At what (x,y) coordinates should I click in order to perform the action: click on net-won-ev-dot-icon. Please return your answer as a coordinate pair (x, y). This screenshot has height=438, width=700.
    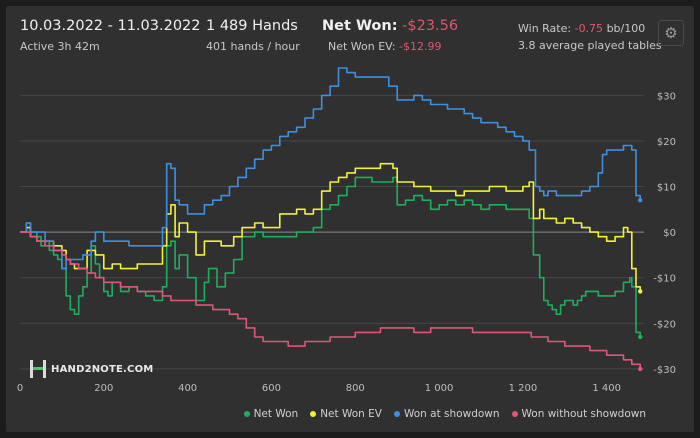
    Looking at the image, I should click on (313, 414).